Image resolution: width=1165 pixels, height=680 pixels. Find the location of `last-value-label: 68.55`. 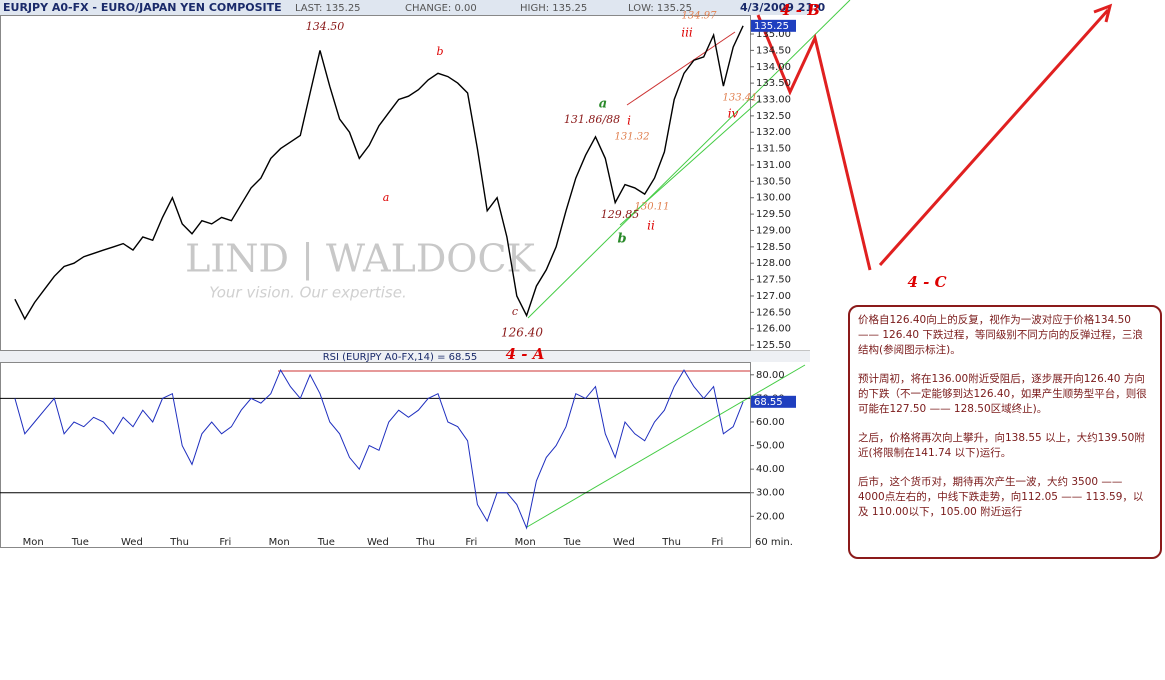

last-value-label: 68.55 is located at coordinates (768, 402).